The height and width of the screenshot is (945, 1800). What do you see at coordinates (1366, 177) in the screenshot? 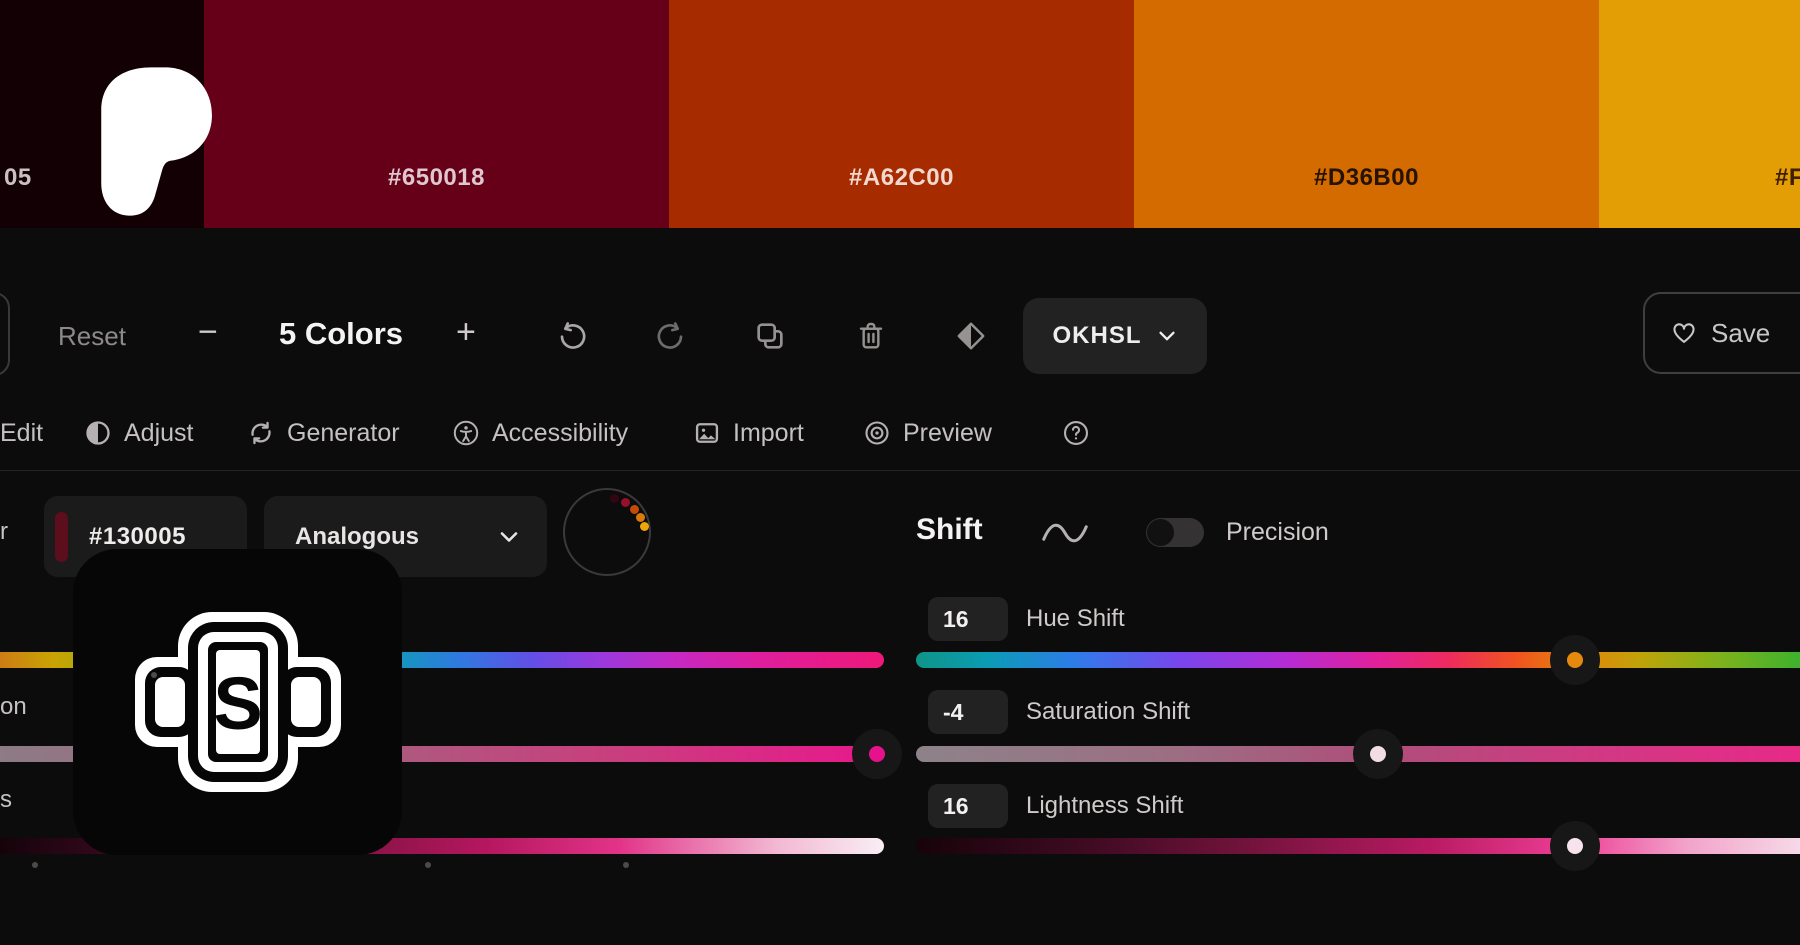
I see `swatch-hex-label: #D36B00` at bounding box center [1366, 177].